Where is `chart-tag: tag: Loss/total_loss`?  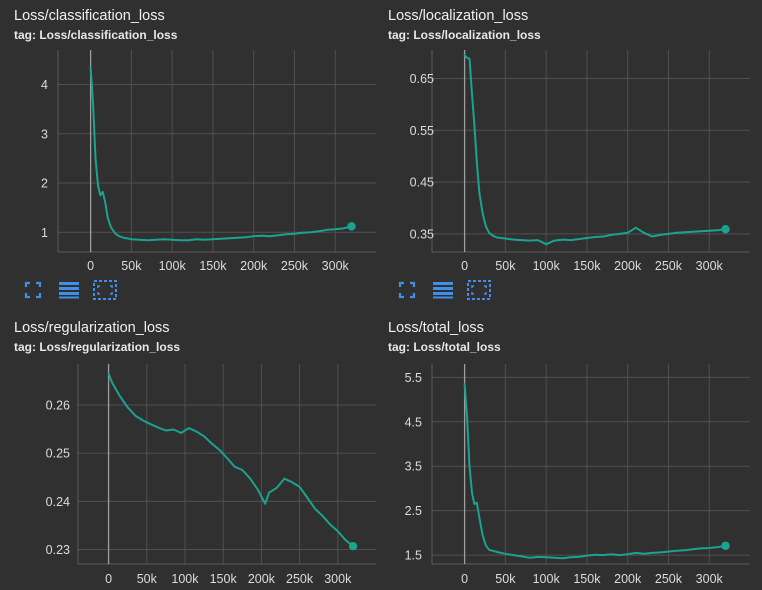
chart-tag: tag: Loss/total_loss is located at coordinates (444, 347).